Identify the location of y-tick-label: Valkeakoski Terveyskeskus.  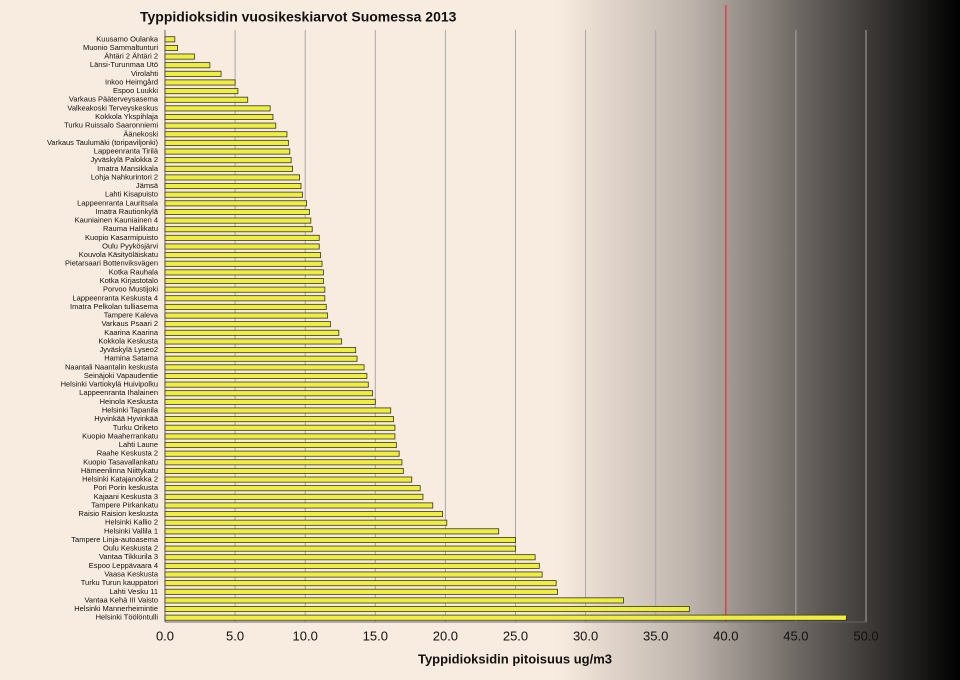
(112, 107).